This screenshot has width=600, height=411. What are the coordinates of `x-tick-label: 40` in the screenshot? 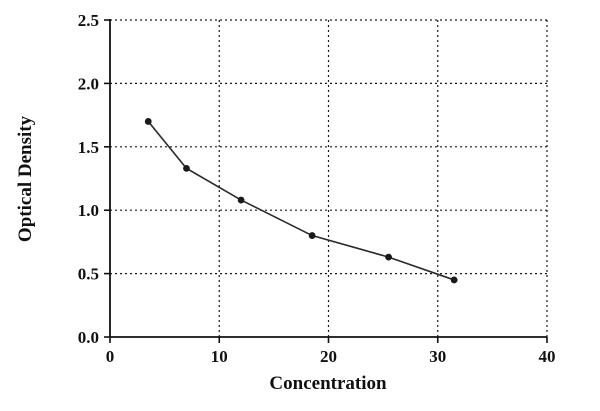 It's located at (547, 356).